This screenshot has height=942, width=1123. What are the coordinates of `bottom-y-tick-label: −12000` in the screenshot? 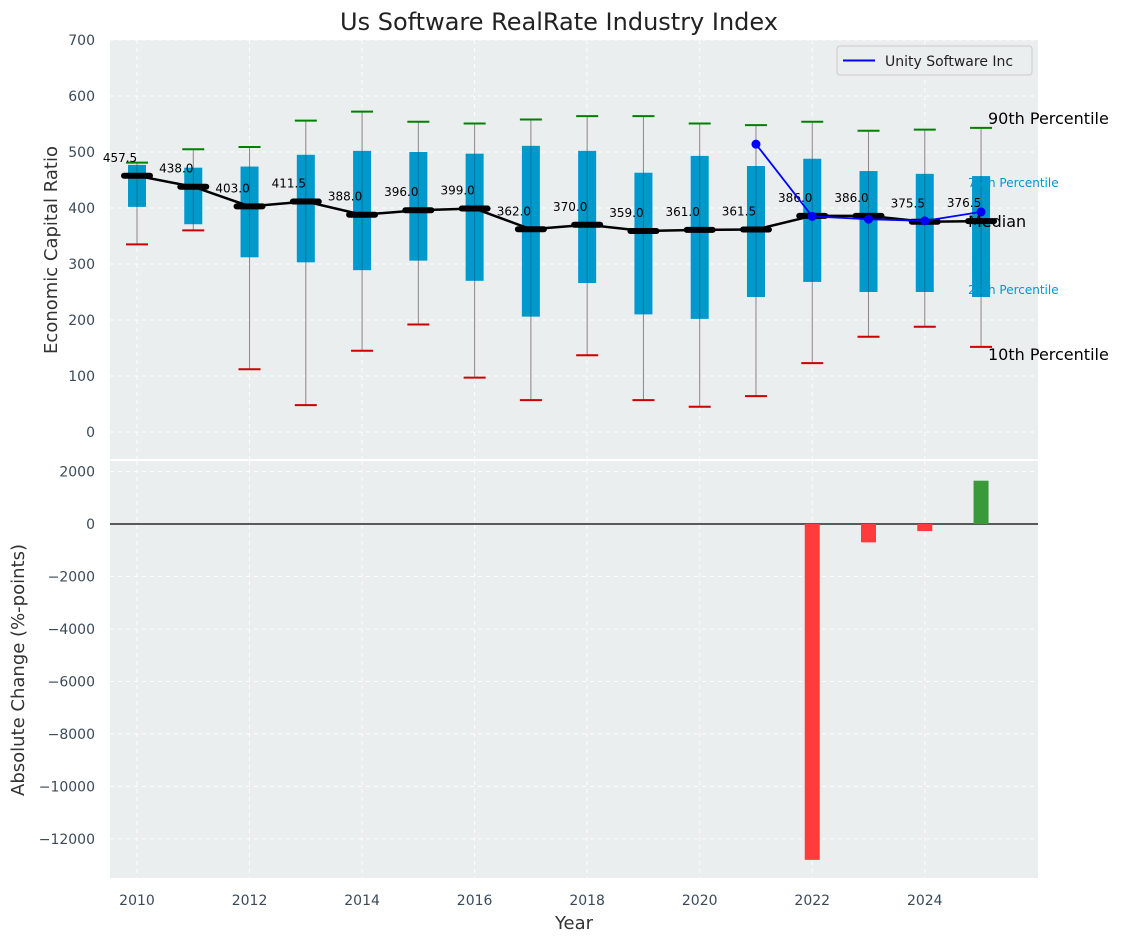 It's located at (67, 840).